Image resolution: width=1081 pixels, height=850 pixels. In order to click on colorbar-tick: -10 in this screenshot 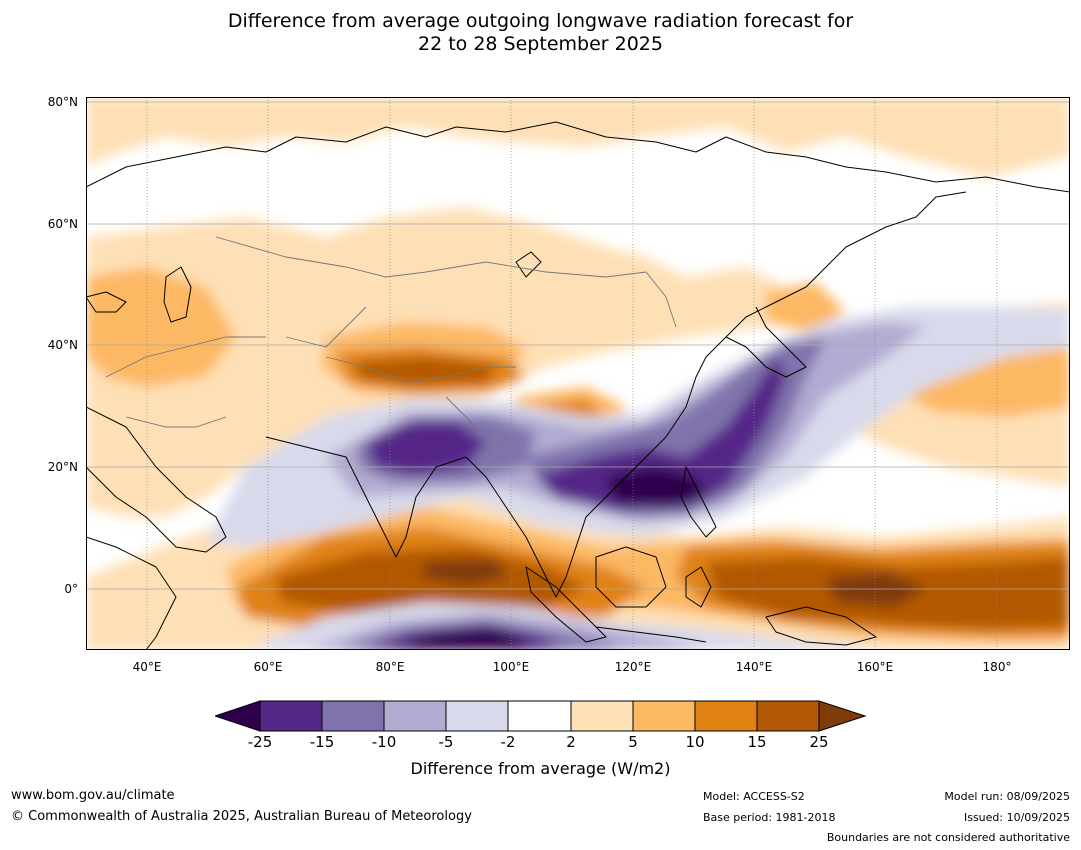, I will do `click(384, 742)`.